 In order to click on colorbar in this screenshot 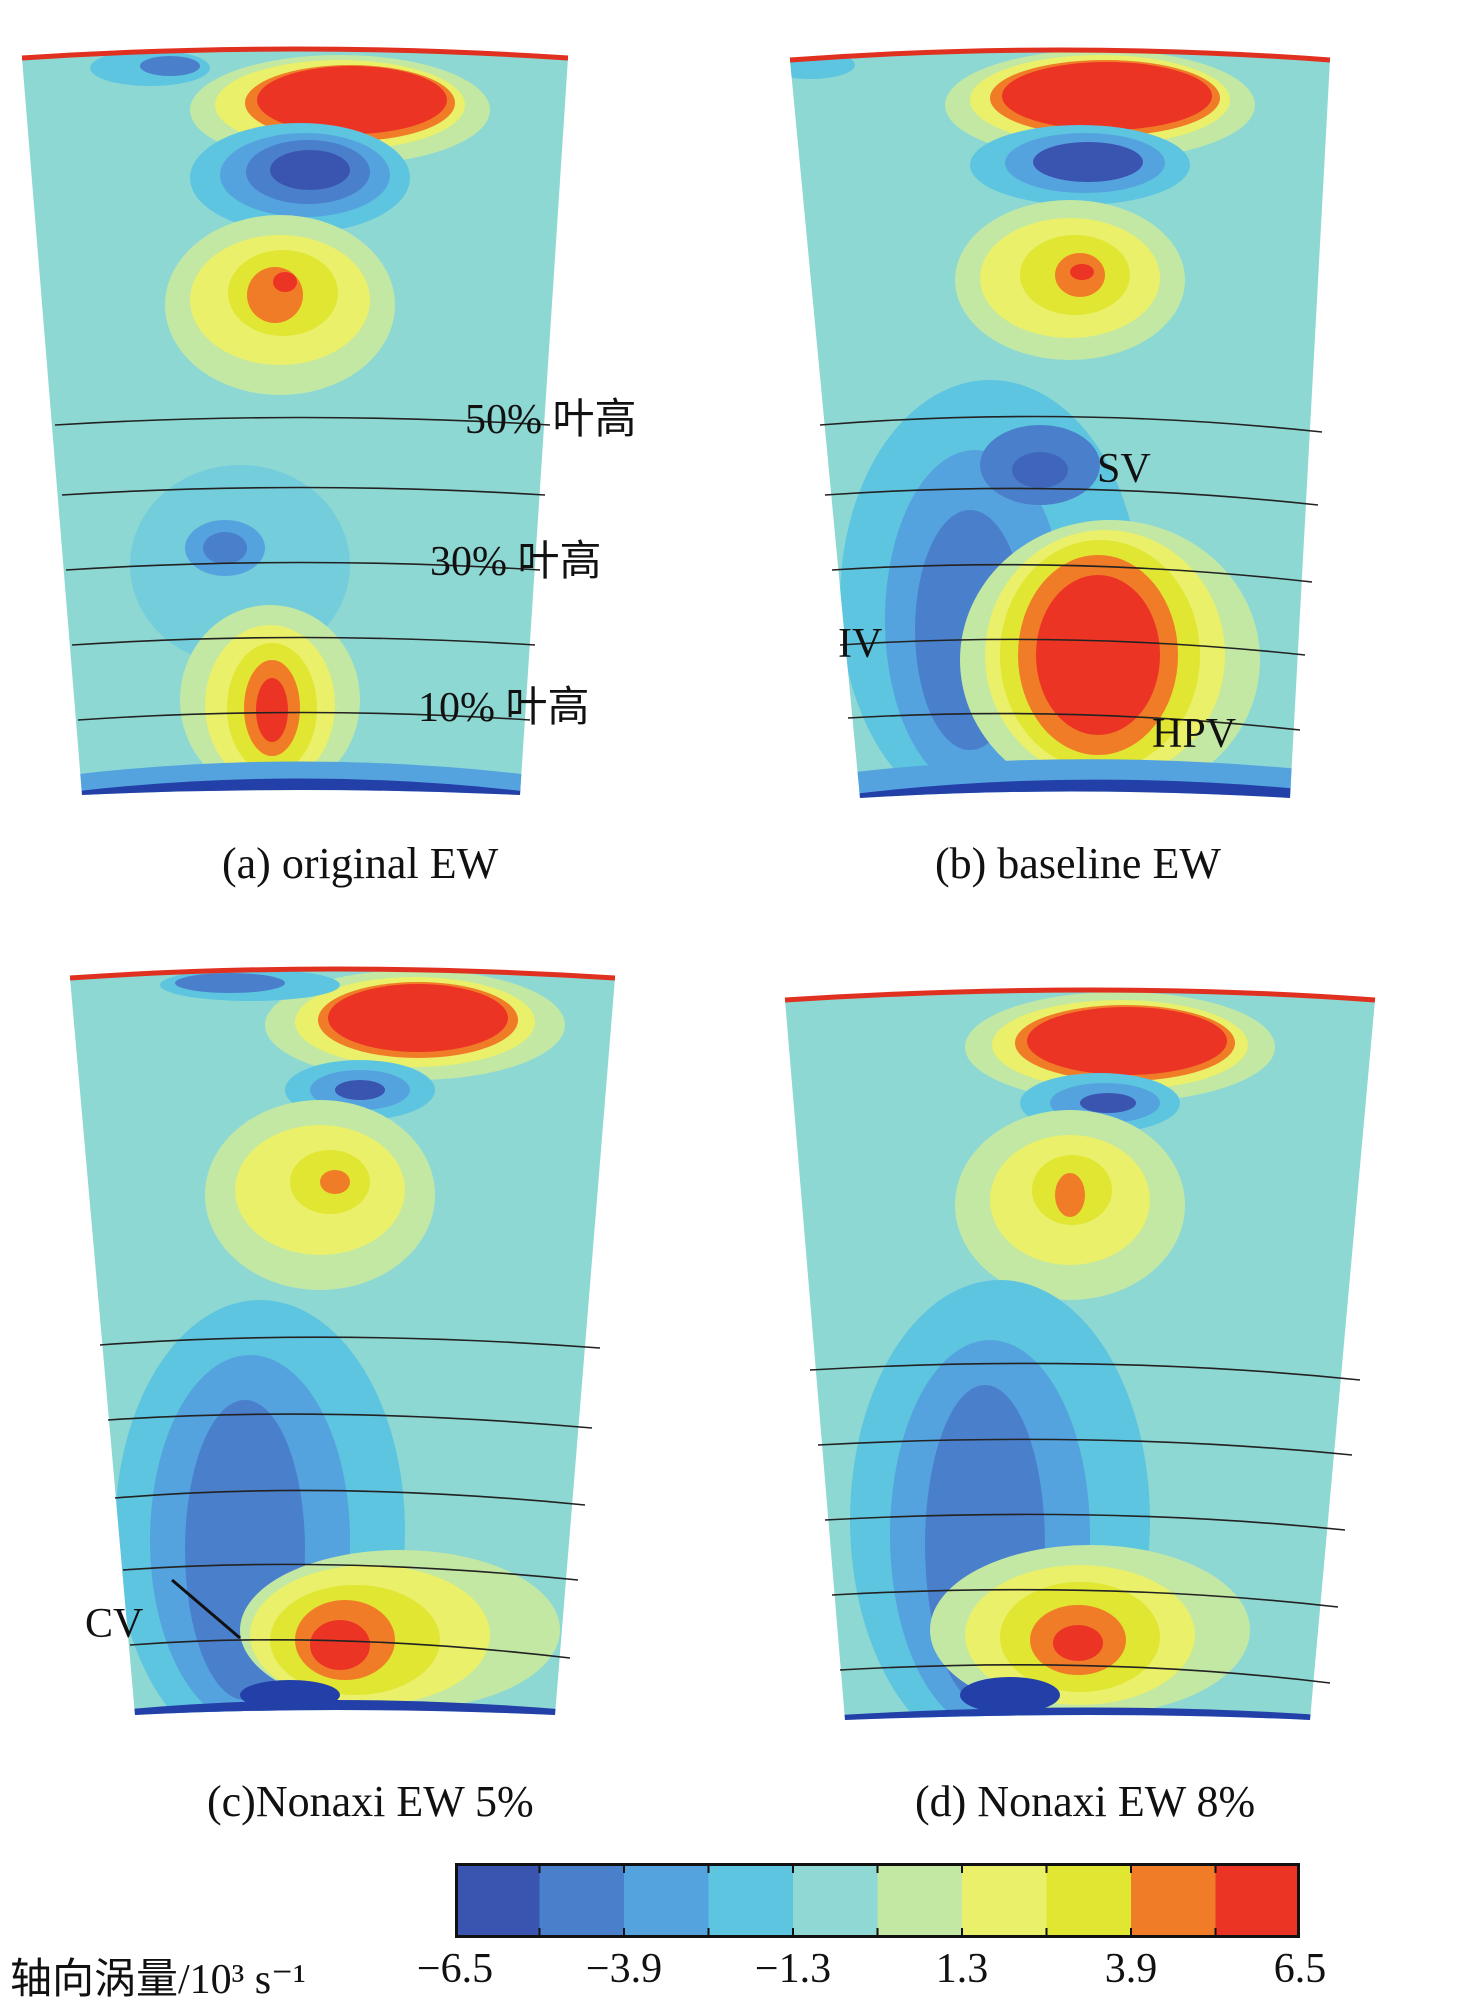, I will do `click(877, 1900)`.